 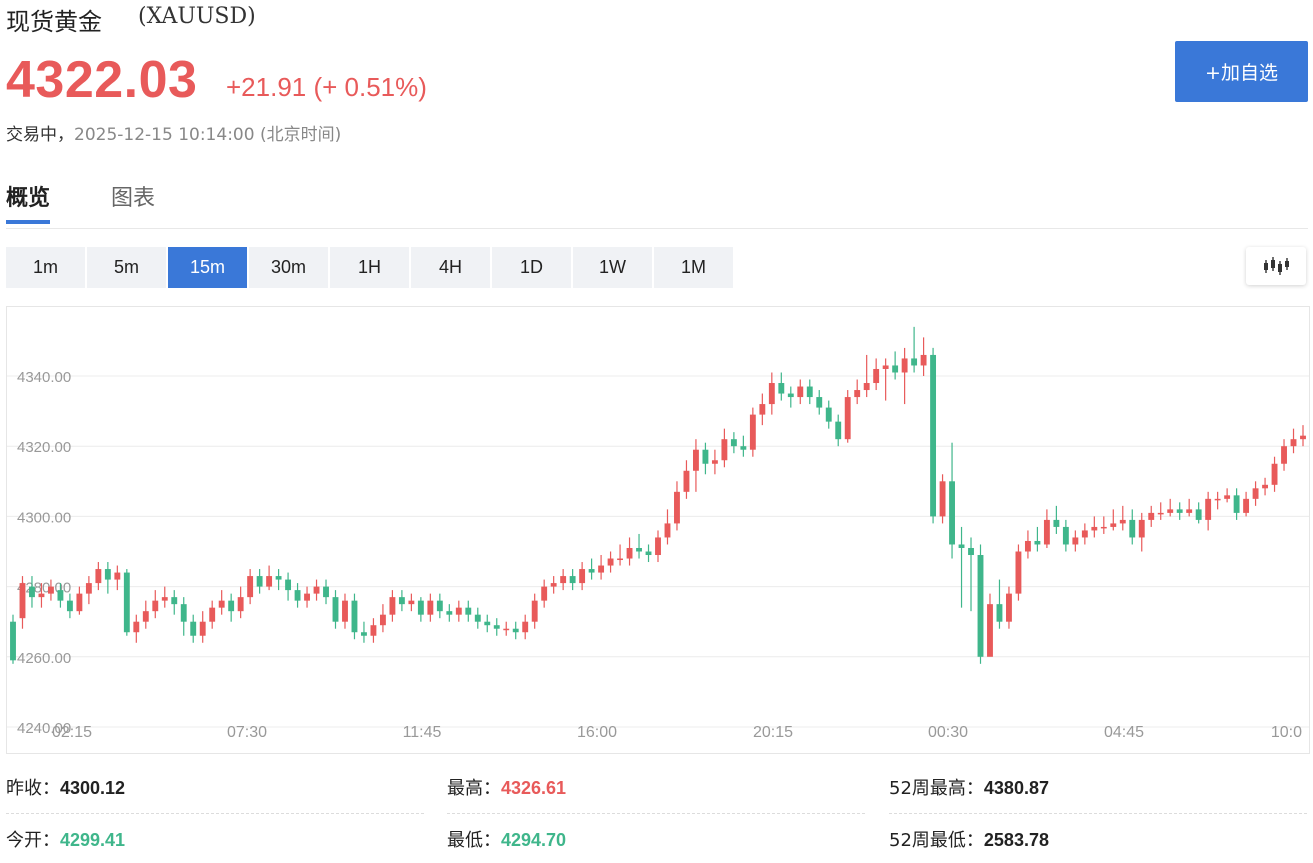 What do you see at coordinates (44, 377) in the screenshot?
I see `y-tick-label: 4340.00` at bounding box center [44, 377].